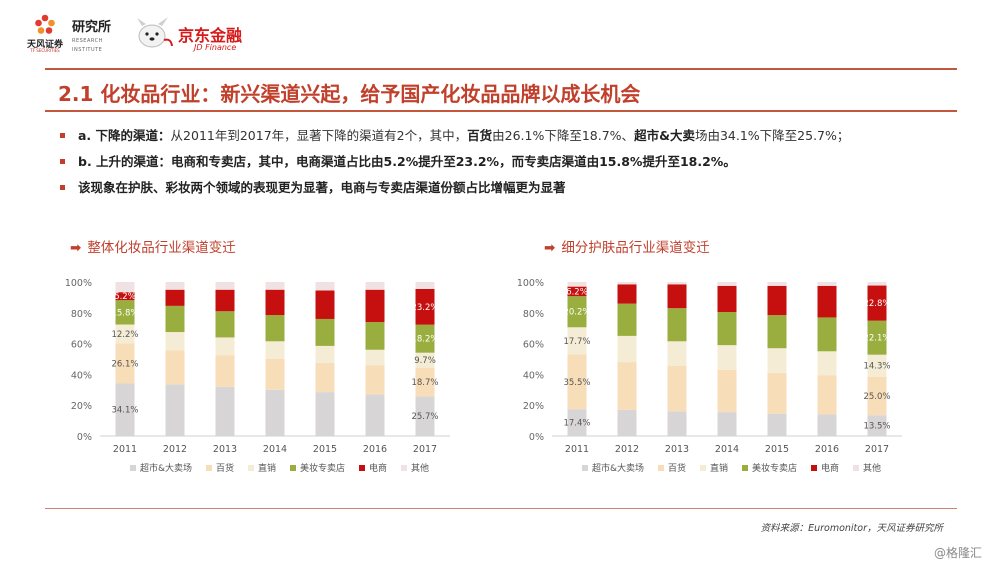 The width and height of the screenshot is (1000, 563). I want to click on chart-2-title: ➡ 细分护肤品行业渠道变迁, so click(627, 246).